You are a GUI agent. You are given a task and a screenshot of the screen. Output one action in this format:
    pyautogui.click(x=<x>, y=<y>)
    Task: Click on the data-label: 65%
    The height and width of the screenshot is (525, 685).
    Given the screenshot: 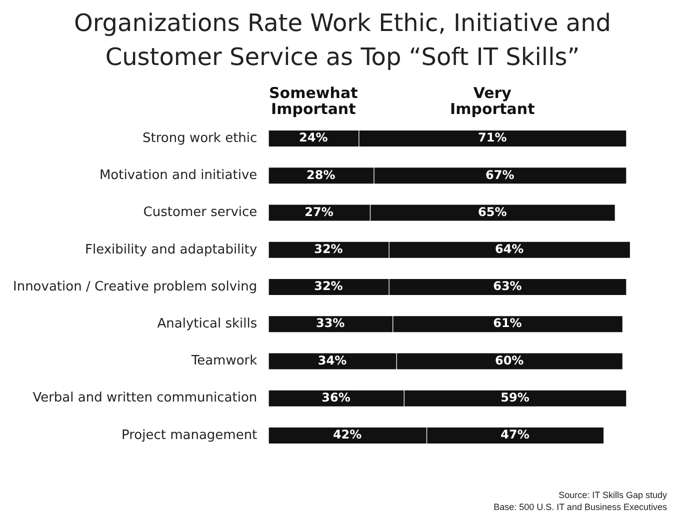 What is the action you would take?
    pyautogui.click(x=492, y=211)
    